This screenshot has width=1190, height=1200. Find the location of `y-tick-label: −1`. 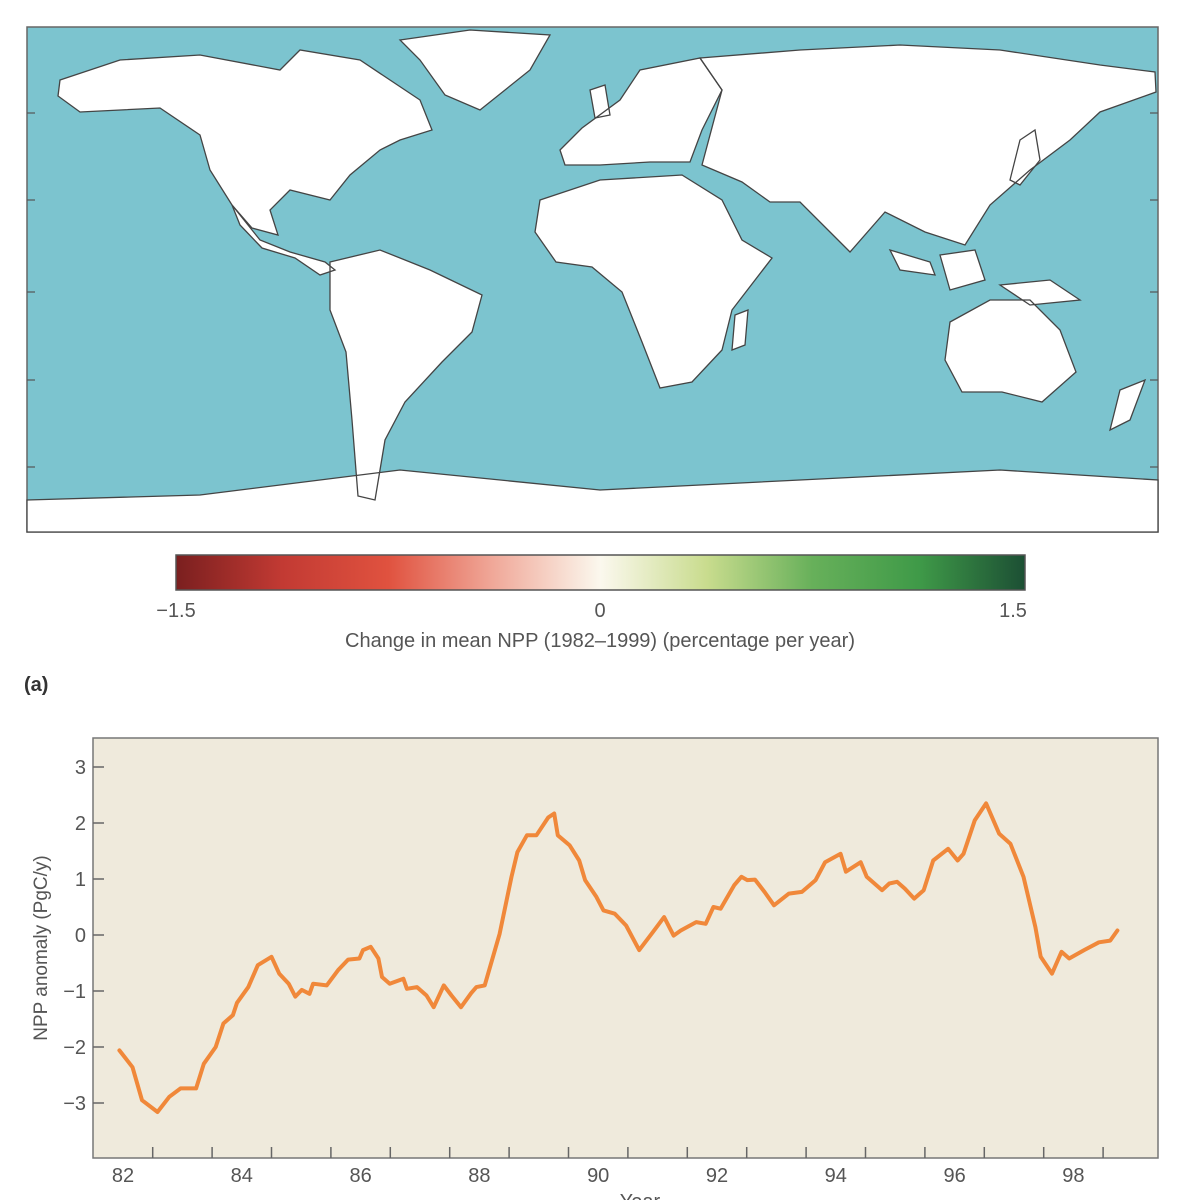

y-tick-label: −1 is located at coordinates (74, 992).